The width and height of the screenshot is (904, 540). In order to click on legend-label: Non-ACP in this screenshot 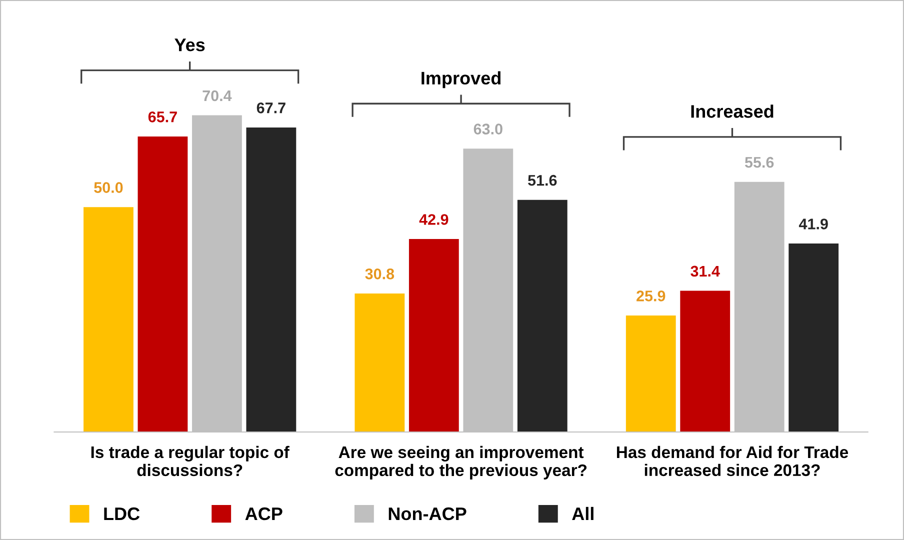, I will do `click(427, 513)`.